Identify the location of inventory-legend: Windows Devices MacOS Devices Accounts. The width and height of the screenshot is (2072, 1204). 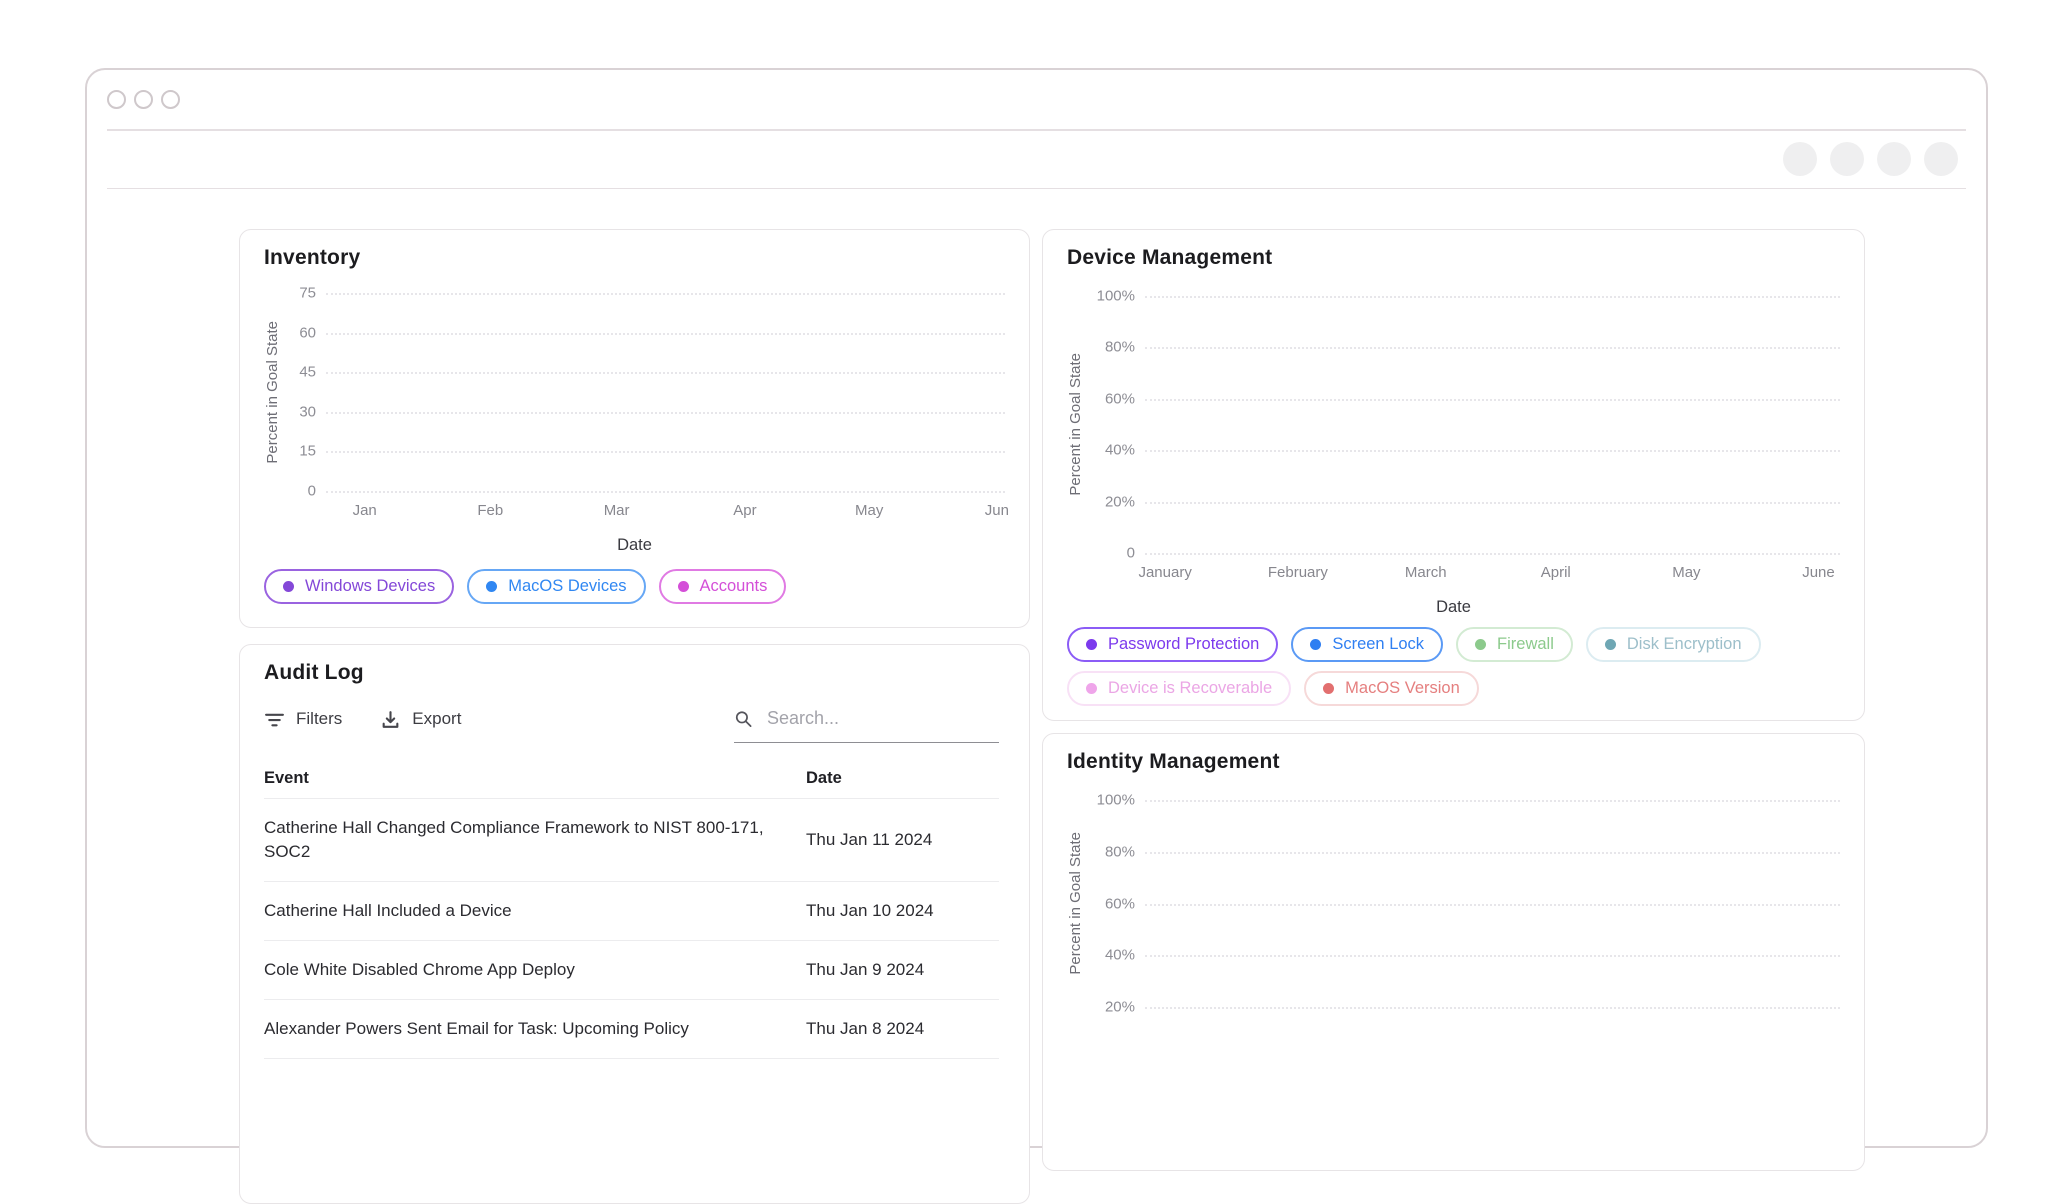
(634, 598).